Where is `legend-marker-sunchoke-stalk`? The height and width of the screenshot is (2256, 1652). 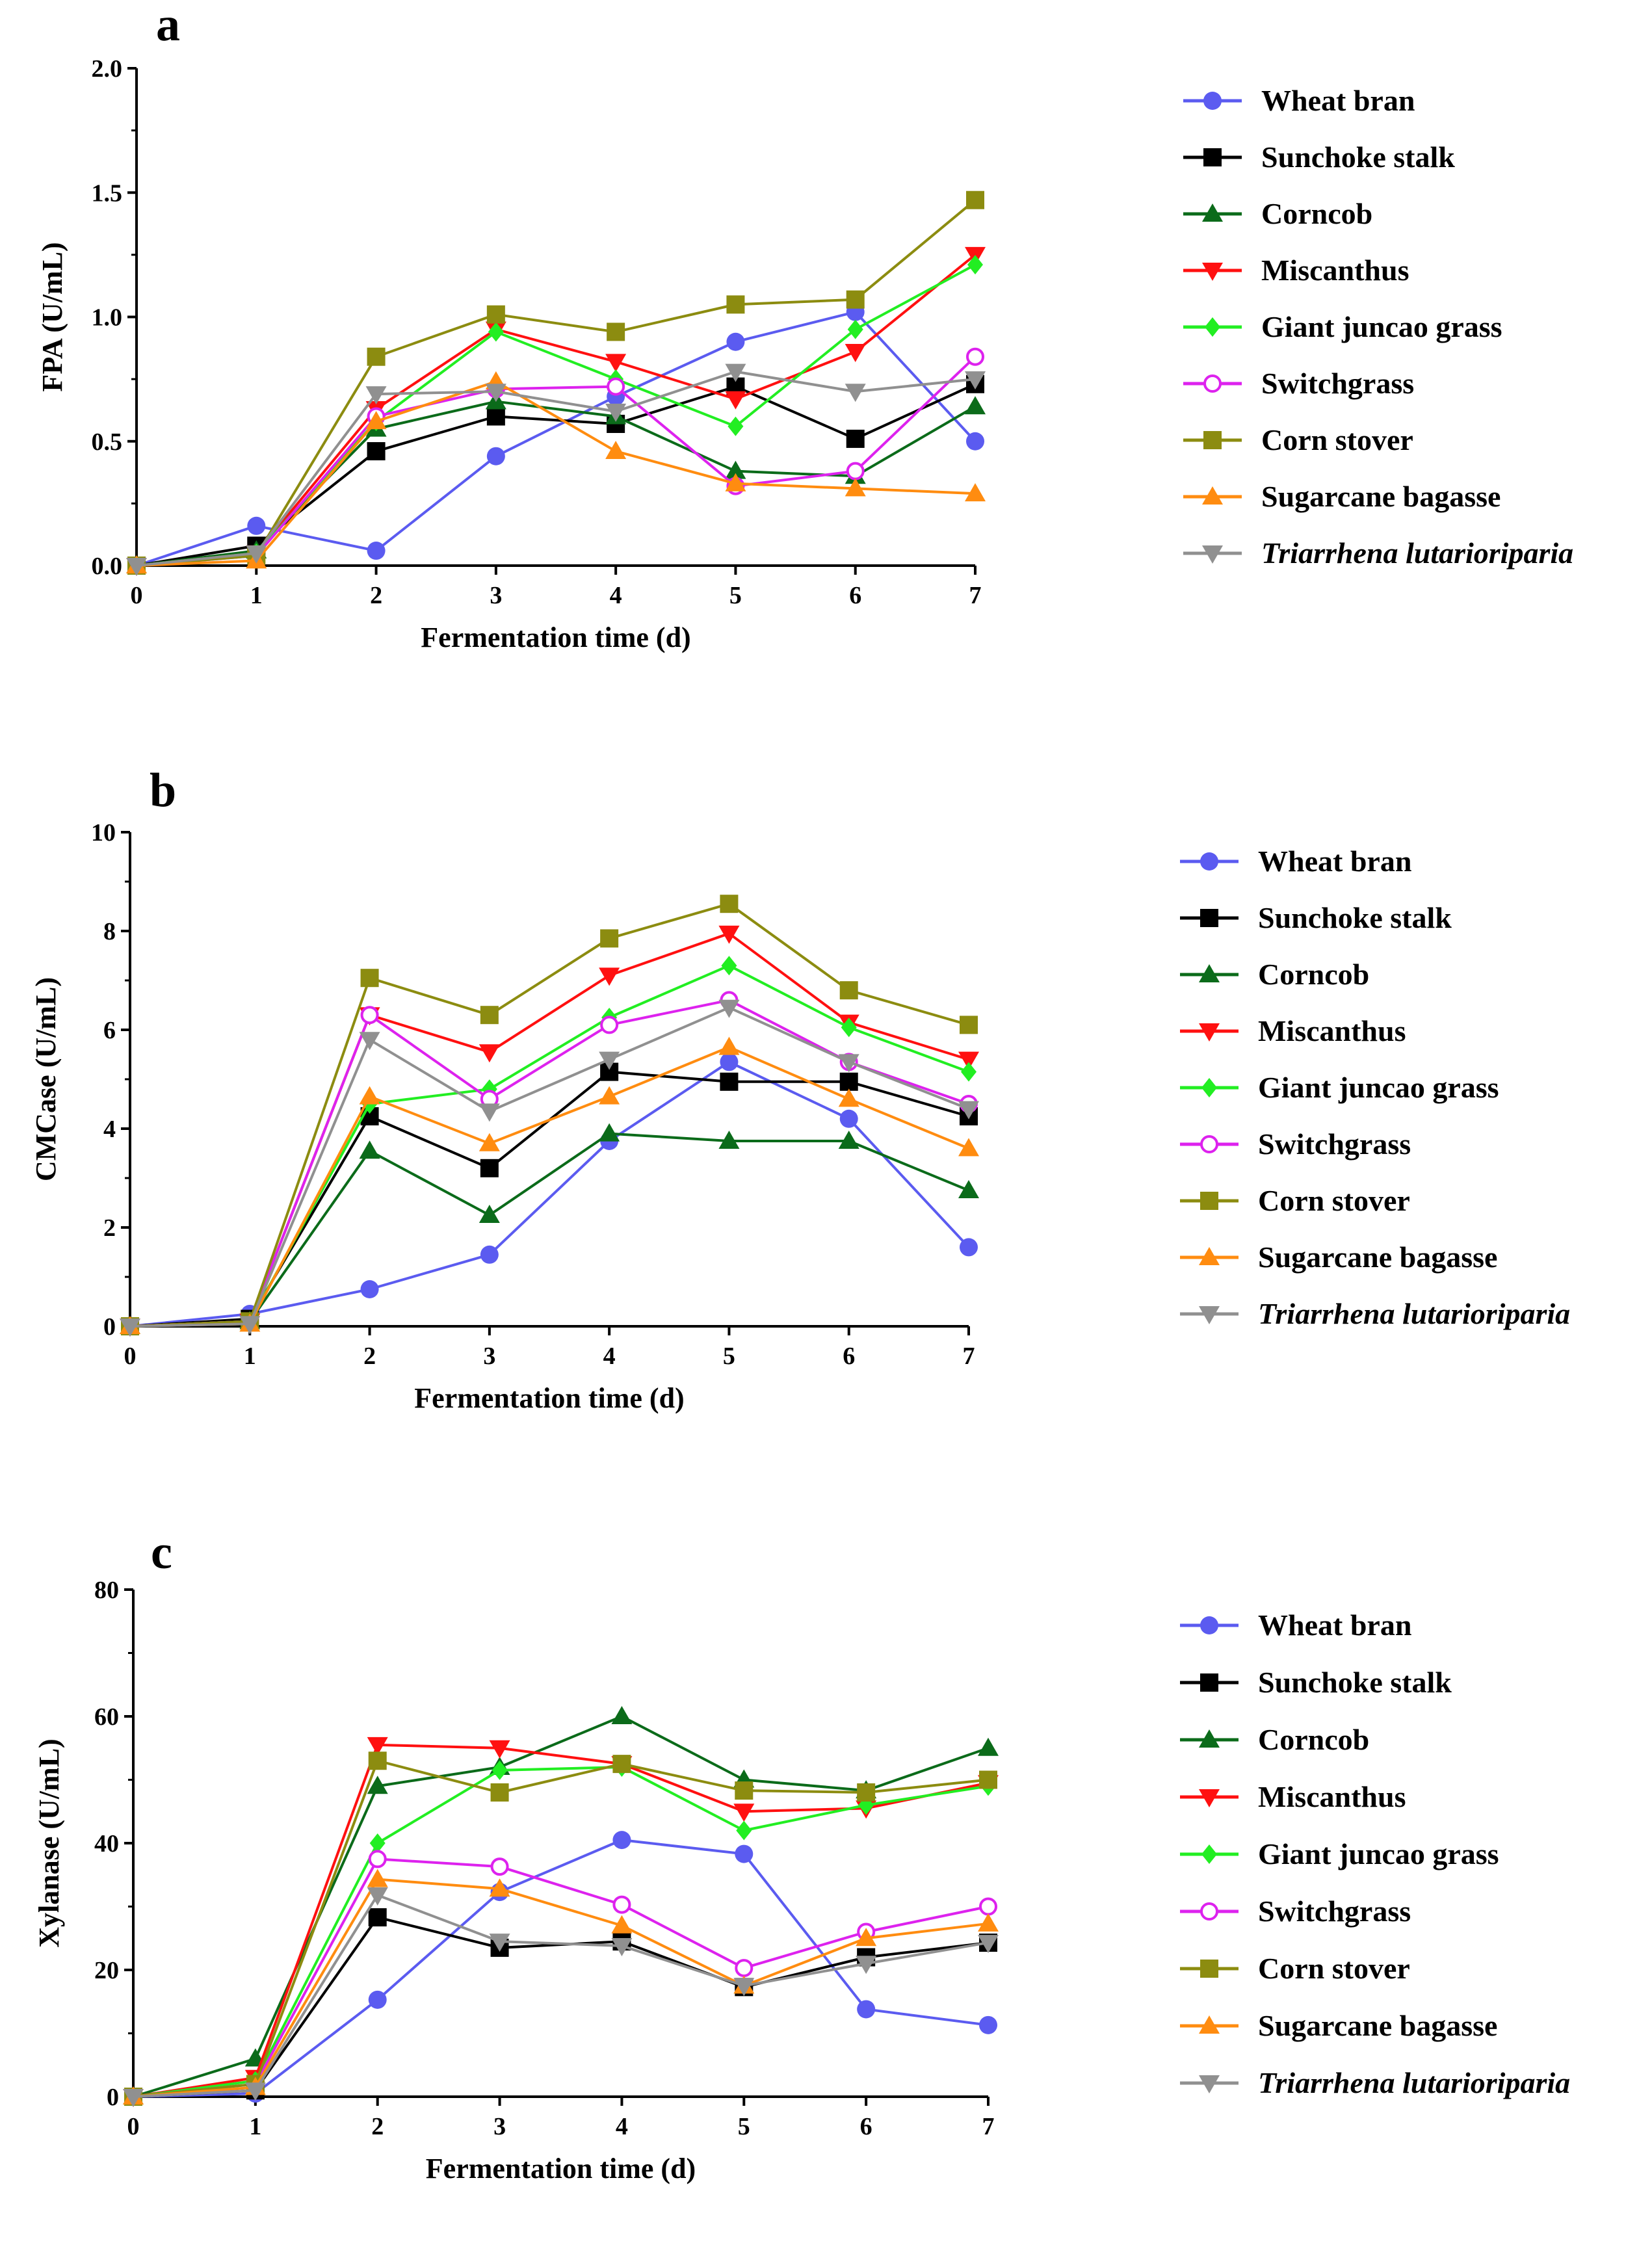 legend-marker-sunchoke-stalk is located at coordinates (1209, 918).